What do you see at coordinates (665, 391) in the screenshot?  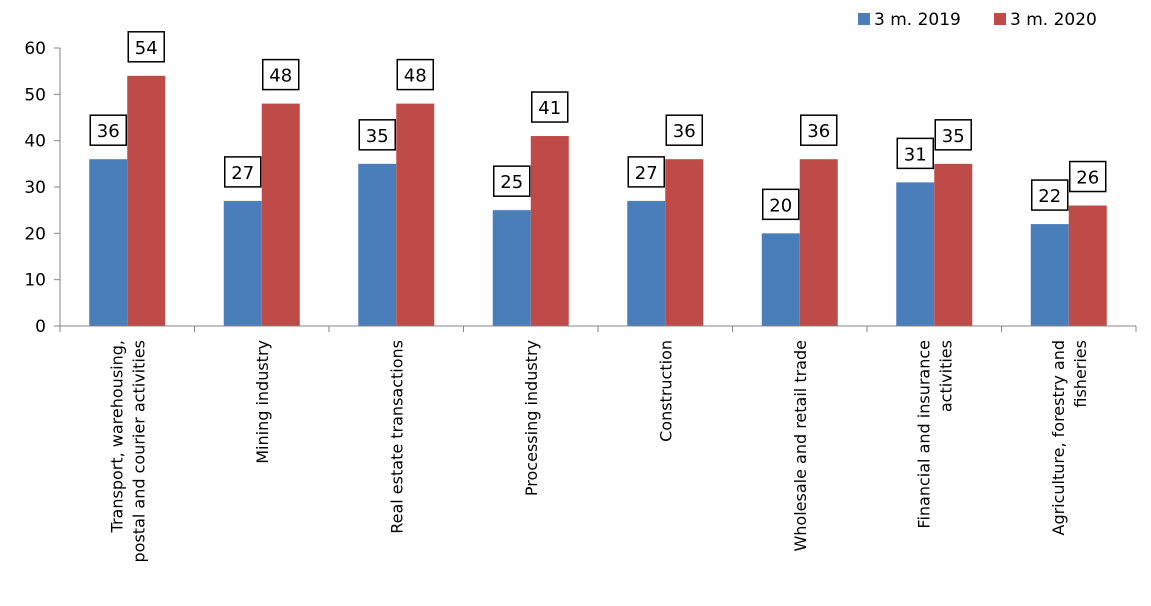 I see `x-category-label: Construction` at bounding box center [665, 391].